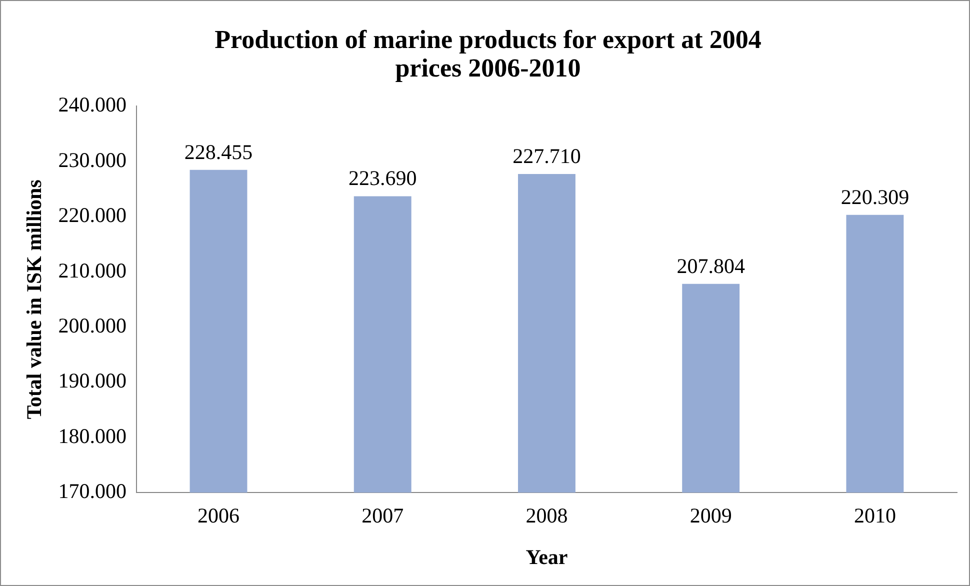  Describe the element at coordinates (547, 516) in the screenshot. I see `x-tick-label: 2008` at that location.